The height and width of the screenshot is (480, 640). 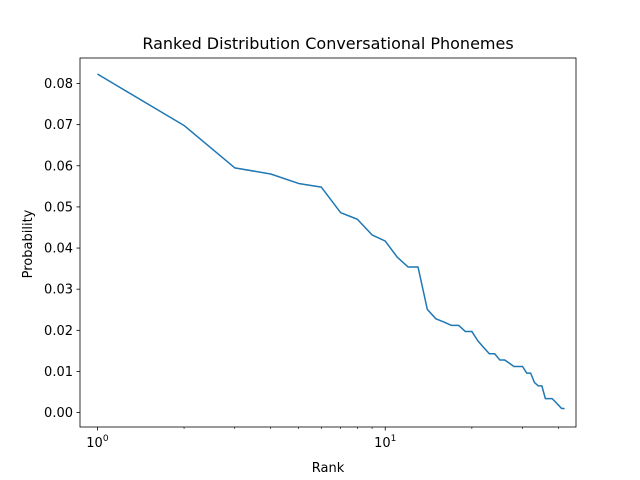 What do you see at coordinates (58, 207) in the screenshot?
I see `y-tick-label: 0.05` at bounding box center [58, 207].